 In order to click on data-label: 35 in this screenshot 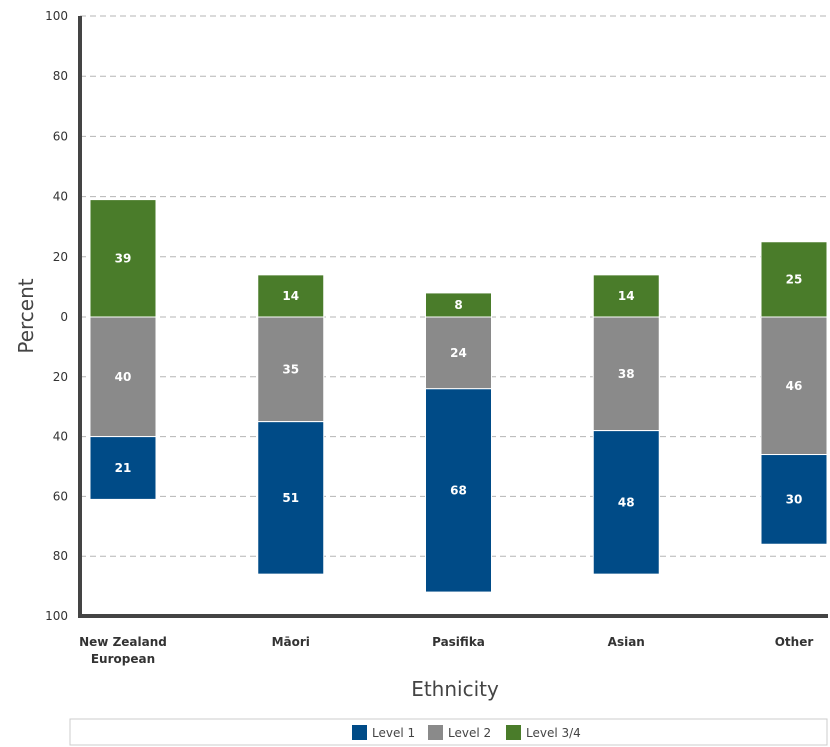, I will do `click(290, 369)`.